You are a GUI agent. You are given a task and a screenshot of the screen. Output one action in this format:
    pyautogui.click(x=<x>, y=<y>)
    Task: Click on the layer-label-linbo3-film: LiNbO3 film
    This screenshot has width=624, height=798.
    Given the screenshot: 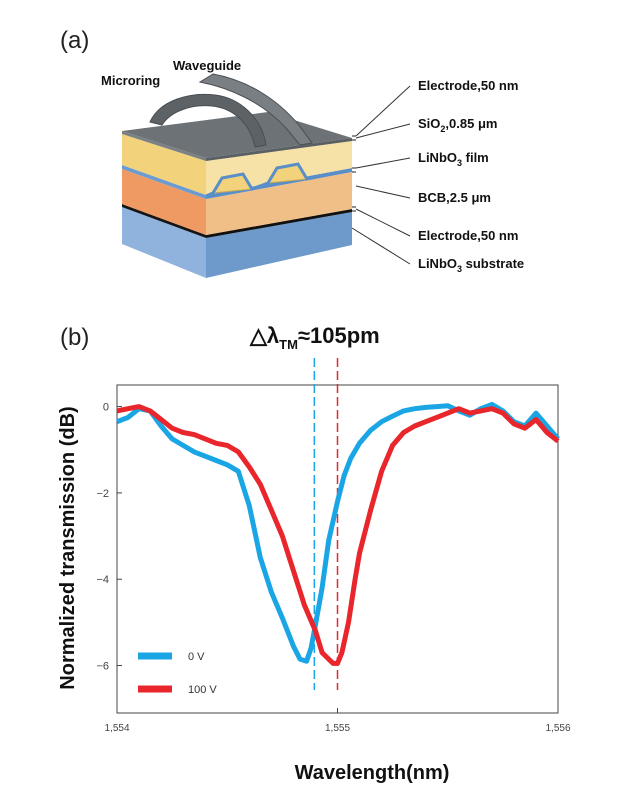 What is the action you would take?
    pyautogui.click(x=453, y=159)
    